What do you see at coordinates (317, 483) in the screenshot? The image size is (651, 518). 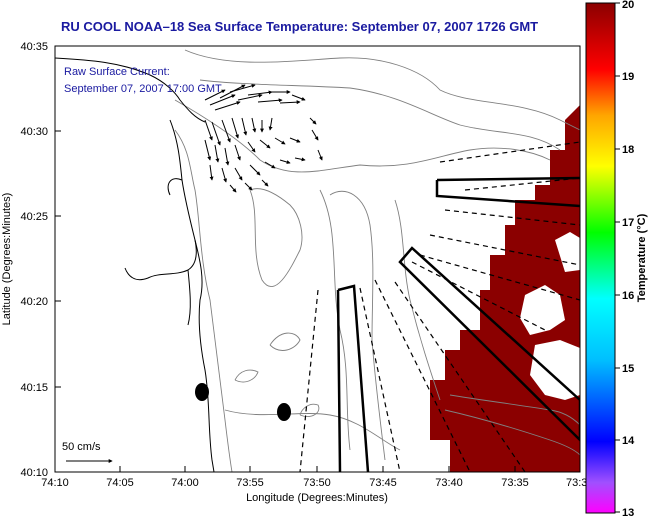 I see `x-tick-label: 73:50` at bounding box center [317, 483].